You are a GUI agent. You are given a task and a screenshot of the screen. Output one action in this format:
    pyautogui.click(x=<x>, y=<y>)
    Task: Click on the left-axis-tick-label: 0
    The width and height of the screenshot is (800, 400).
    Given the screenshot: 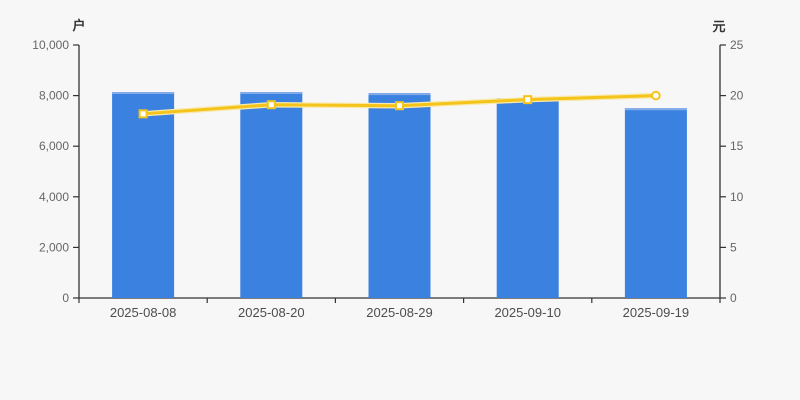 What is the action you would take?
    pyautogui.click(x=65, y=298)
    